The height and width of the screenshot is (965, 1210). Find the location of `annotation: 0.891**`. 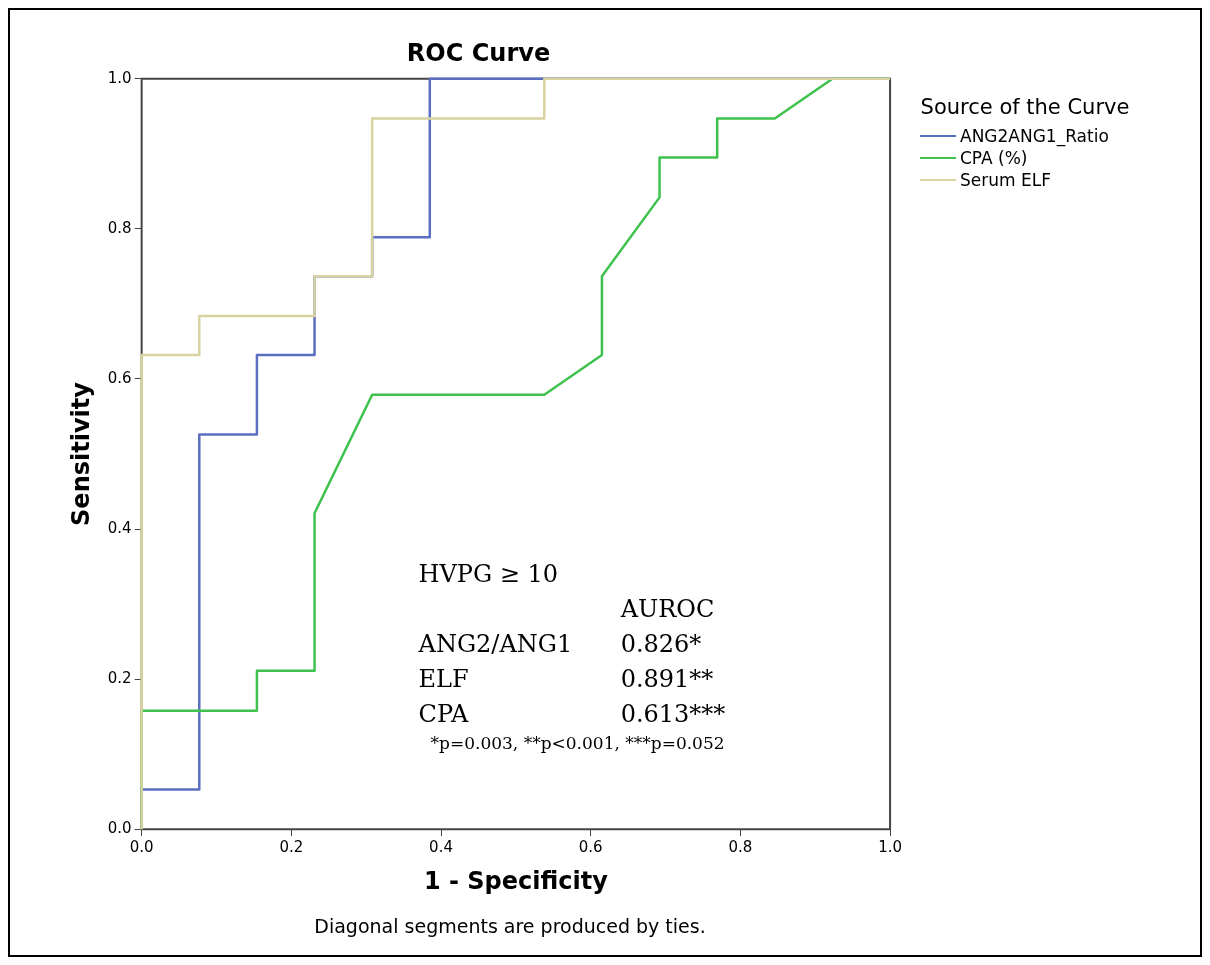

annotation: 0.891** is located at coordinates (667, 678).